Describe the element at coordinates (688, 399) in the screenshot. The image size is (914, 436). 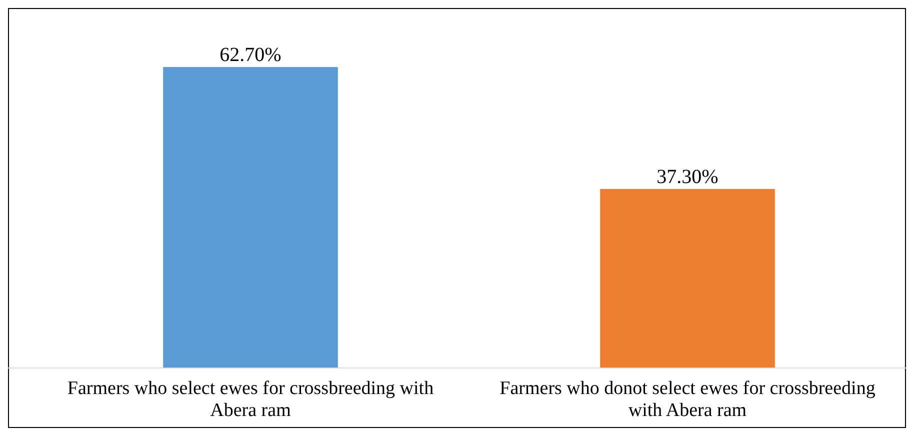
I see `x-tick-label: Farmers who donot select ewes for crossbreeding with Abera ram` at that location.